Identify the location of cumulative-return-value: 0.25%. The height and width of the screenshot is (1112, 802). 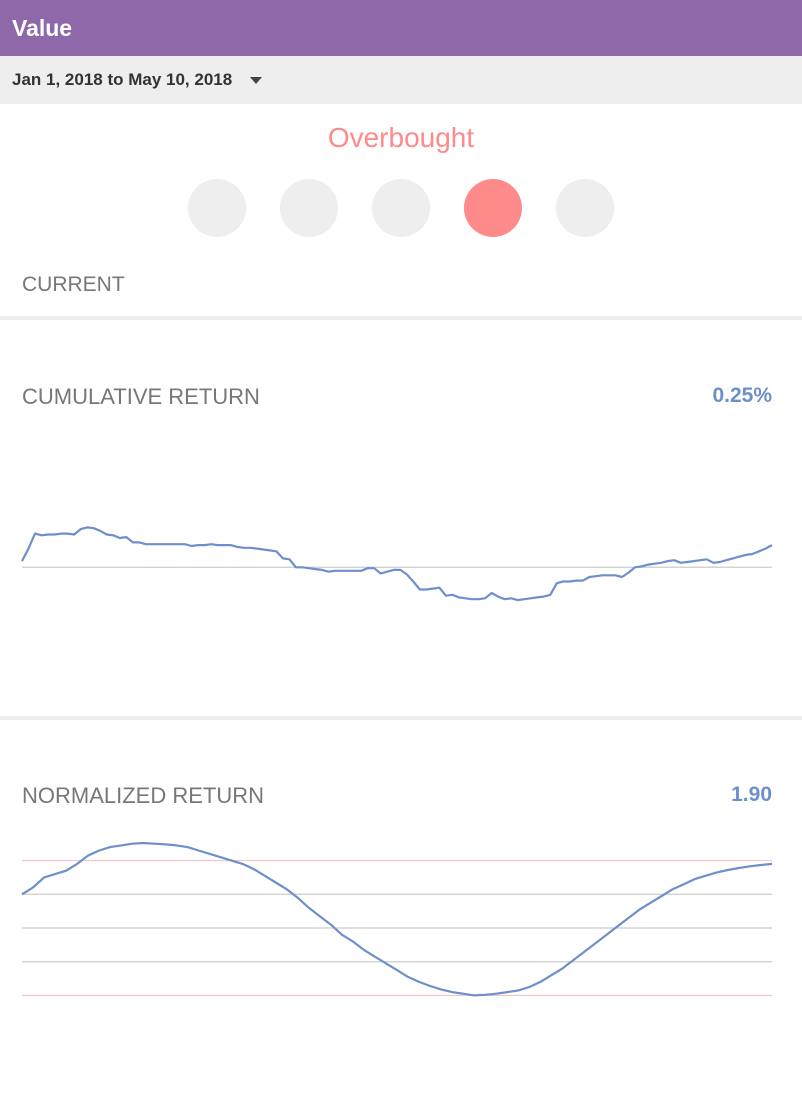
(742, 395).